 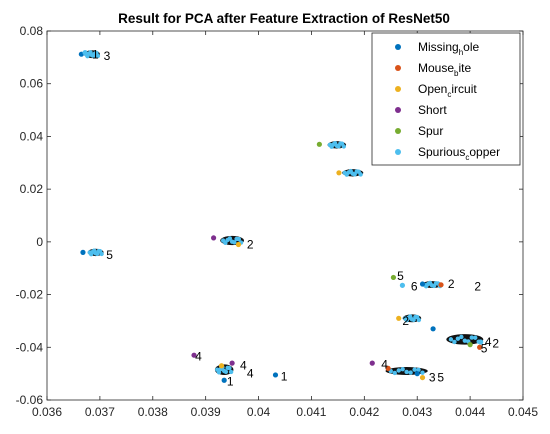 I want to click on y-tick-label: -0.06, so click(x=30, y=400).